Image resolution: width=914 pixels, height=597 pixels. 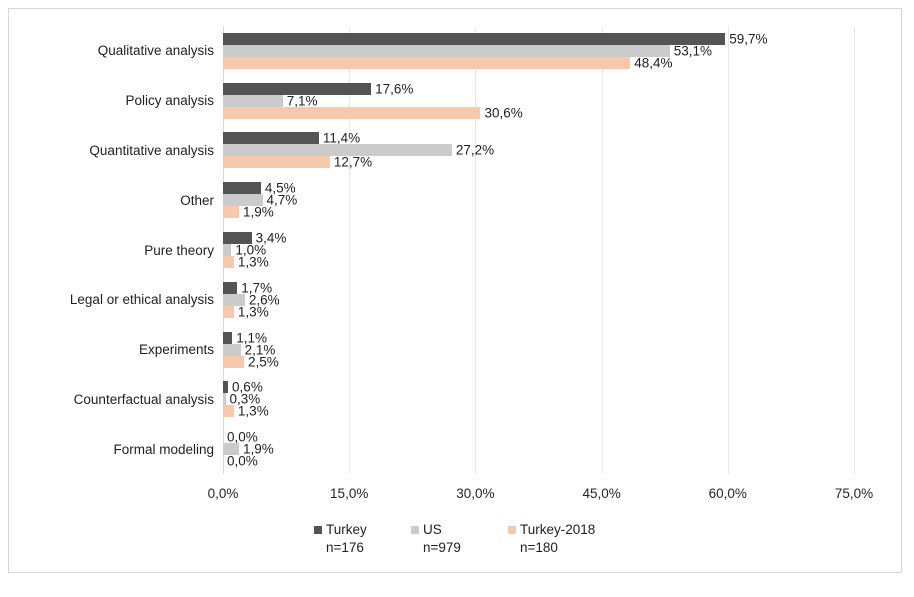 What do you see at coordinates (257, 288) in the screenshot?
I see `value-label: 1,7%` at bounding box center [257, 288].